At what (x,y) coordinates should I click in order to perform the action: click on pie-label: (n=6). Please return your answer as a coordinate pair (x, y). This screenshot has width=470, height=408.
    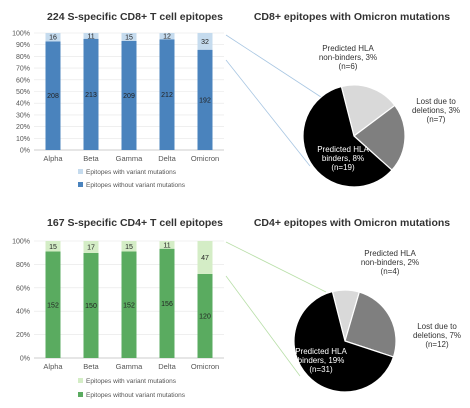
    Looking at the image, I should click on (348, 66).